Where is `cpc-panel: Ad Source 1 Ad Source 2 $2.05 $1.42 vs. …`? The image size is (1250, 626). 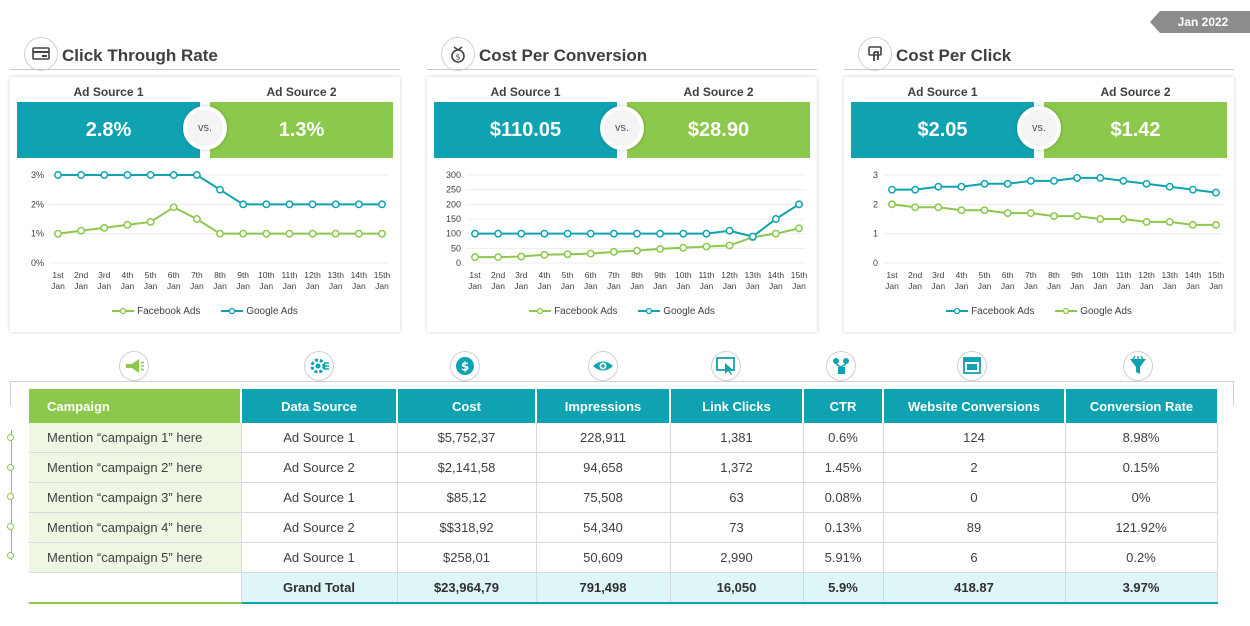
cpc-panel: Ad Source 1 Ad Source 2 $2.05 $1.42 vs. … is located at coordinates (1039, 204).